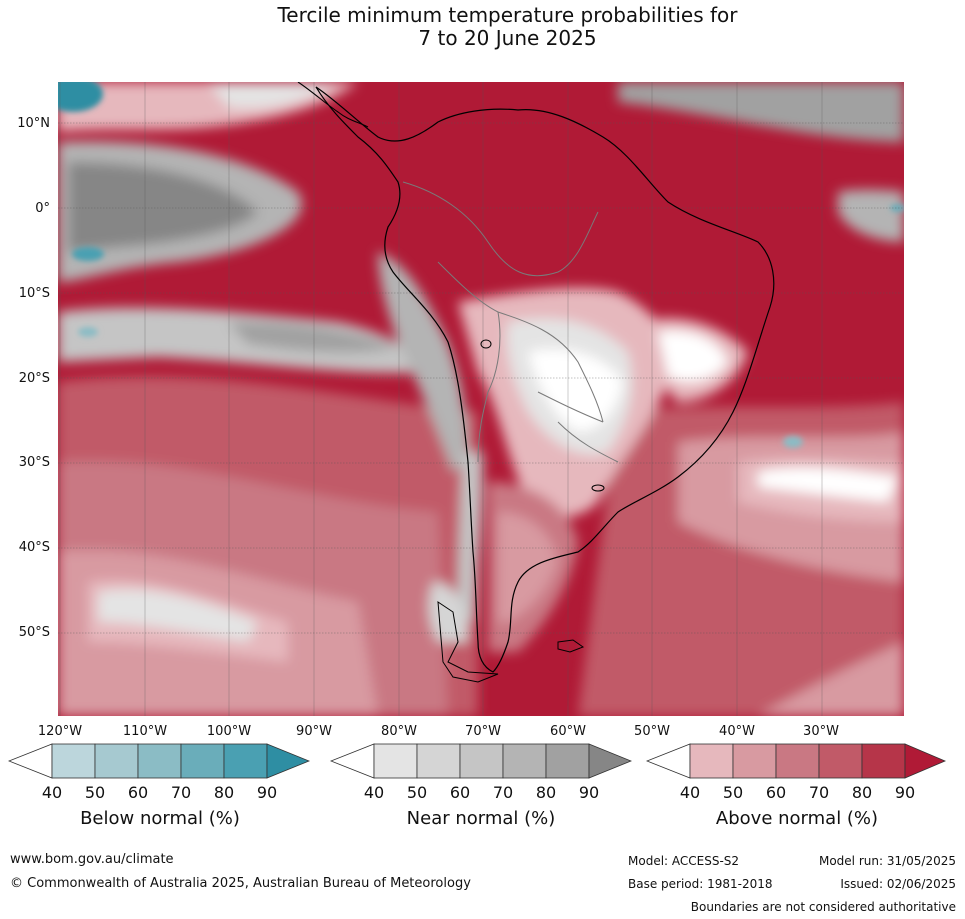 The height and width of the screenshot is (919, 965). What do you see at coordinates (652, 731) in the screenshot?
I see `lon-label-50w: 50°W` at bounding box center [652, 731].